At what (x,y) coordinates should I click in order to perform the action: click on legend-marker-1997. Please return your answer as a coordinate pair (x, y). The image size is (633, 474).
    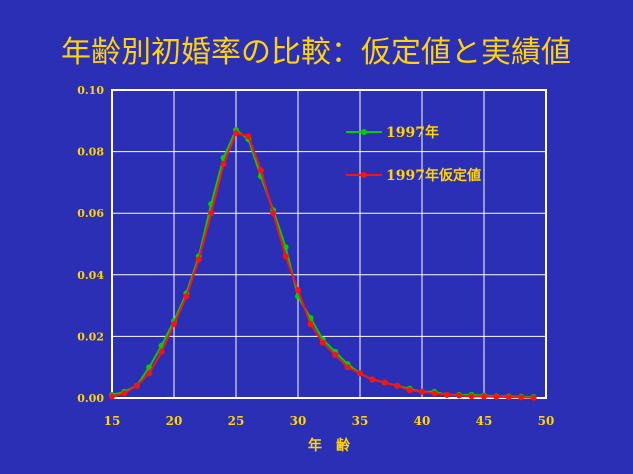
    Looking at the image, I should click on (364, 132).